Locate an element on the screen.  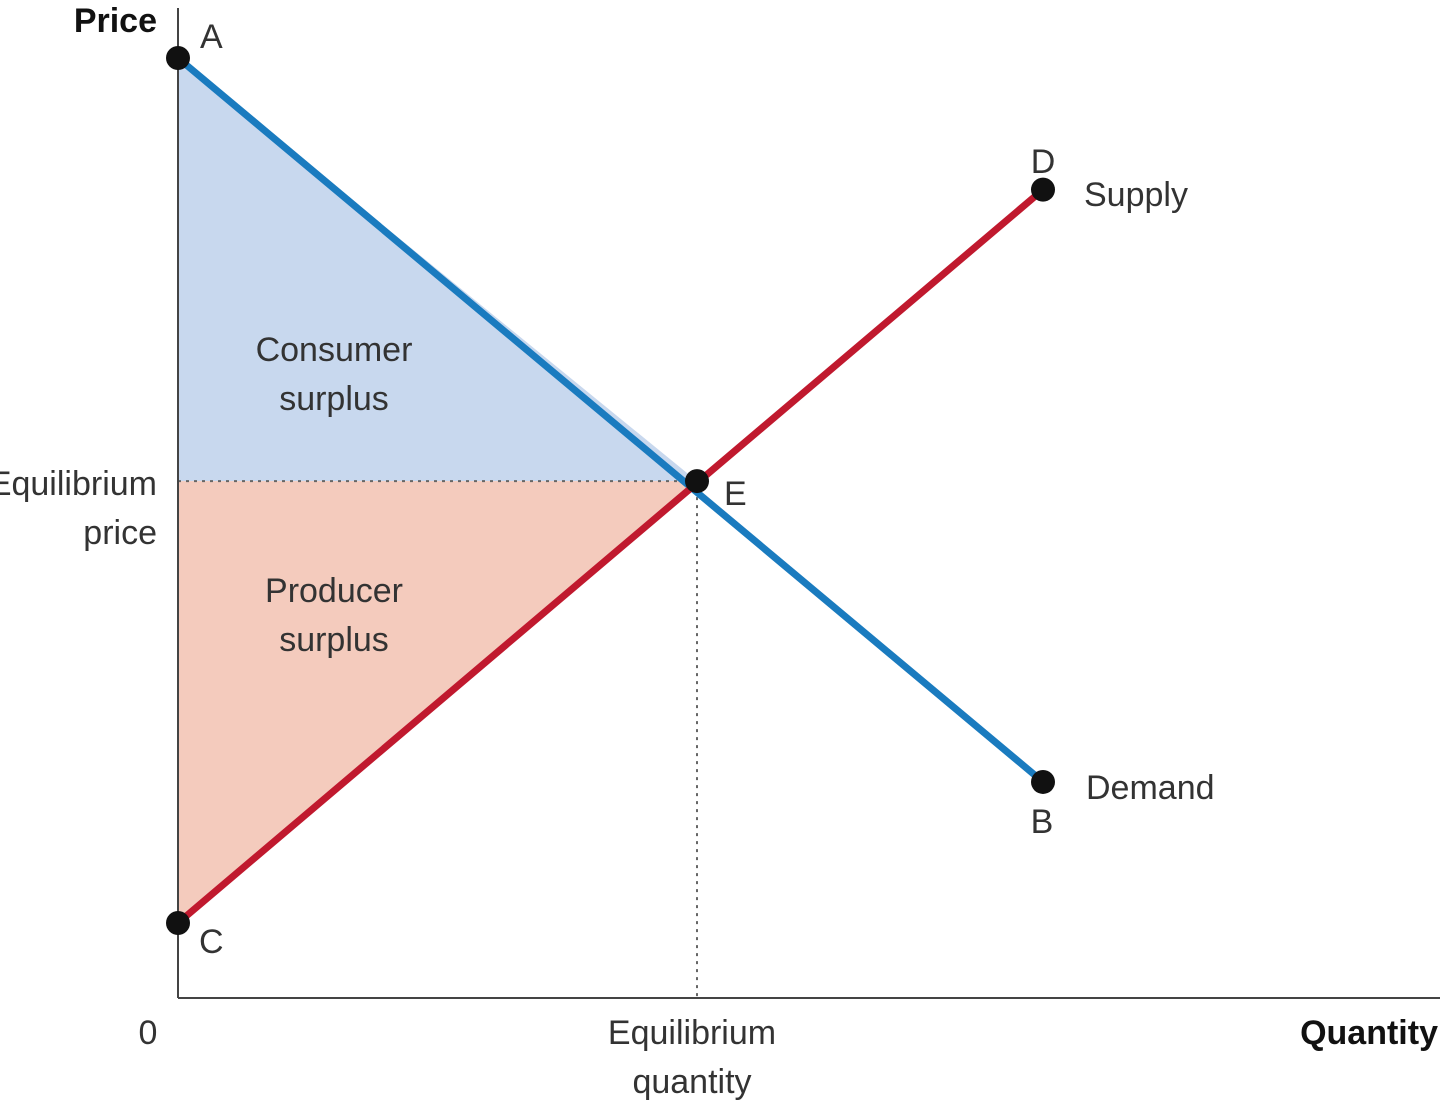
supply-curve-label: Supply is located at coordinates (1136, 195).